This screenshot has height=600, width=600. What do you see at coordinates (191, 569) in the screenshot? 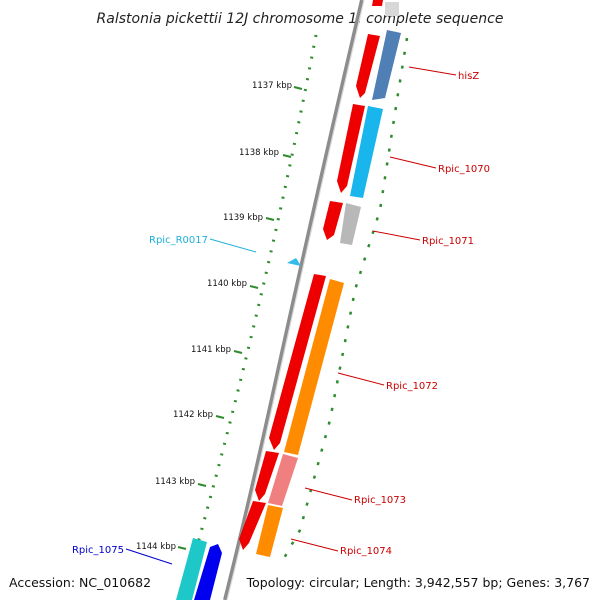
I see `gene-block-1075a` at bounding box center [191, 569].